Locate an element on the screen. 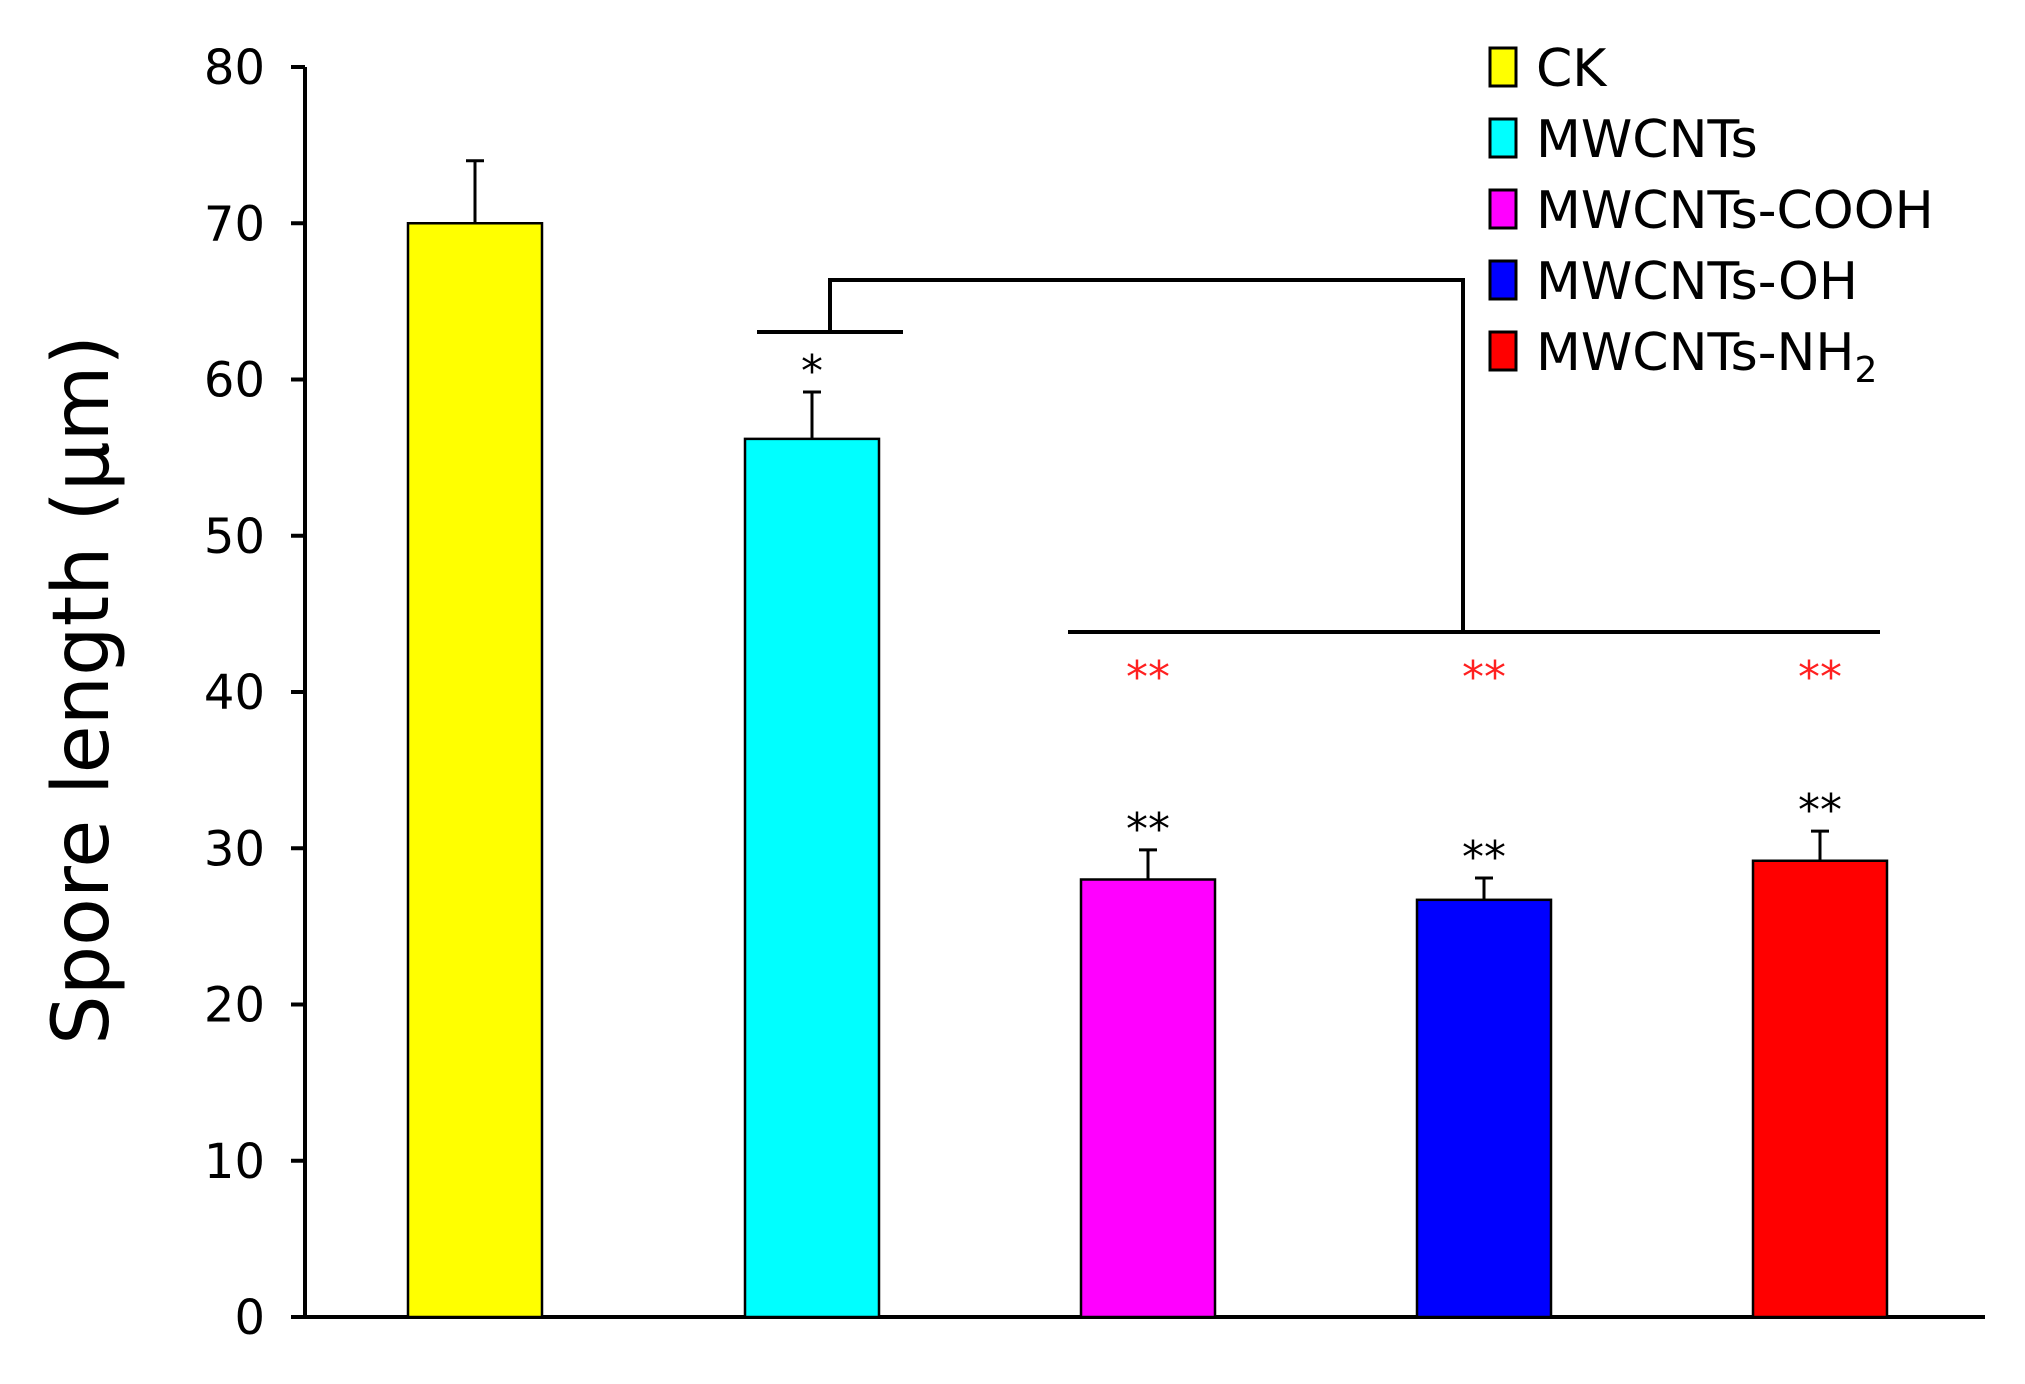 The height and width of the screenshot is (1384, 2025). y-tick-label-30: 30 is located at coordinates (234, 849).